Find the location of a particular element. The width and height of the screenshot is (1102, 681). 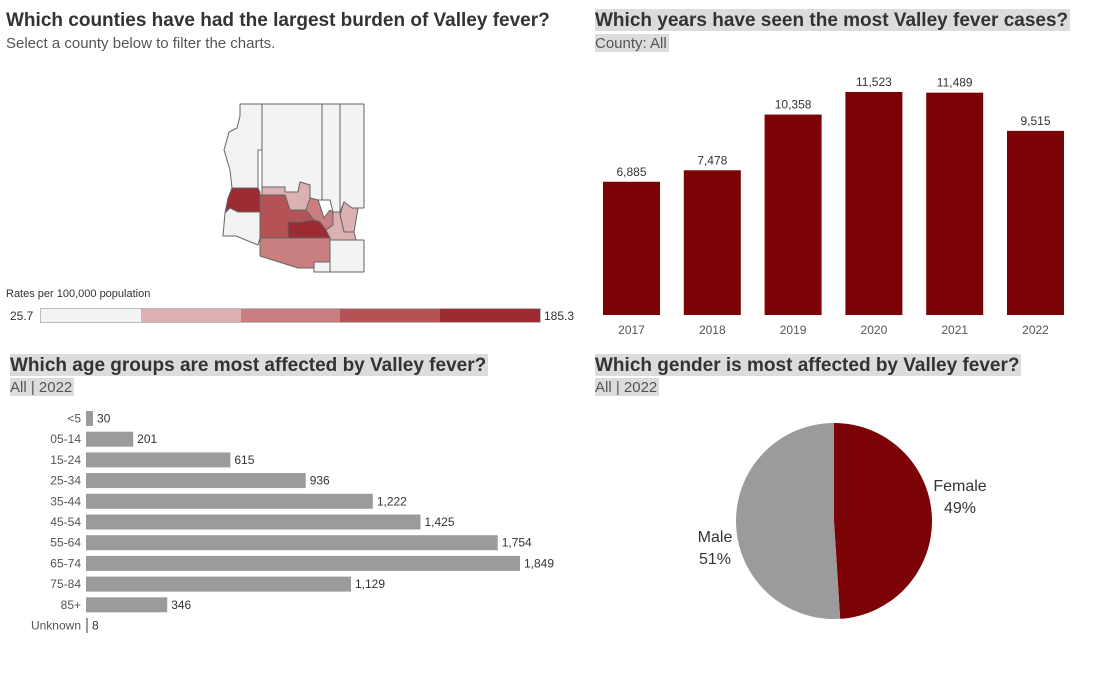

years-panel-subtitle: County: All is located at coordinates (632, 43).